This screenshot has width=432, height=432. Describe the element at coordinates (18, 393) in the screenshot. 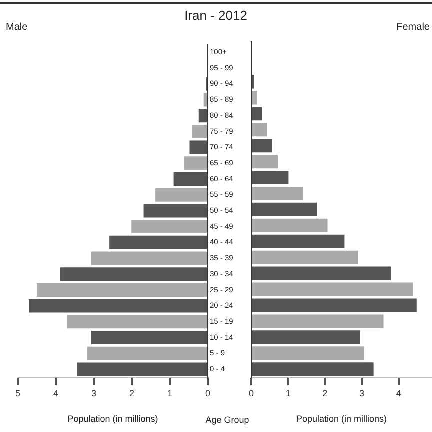

I see `x-tick-label: 5` at that location.